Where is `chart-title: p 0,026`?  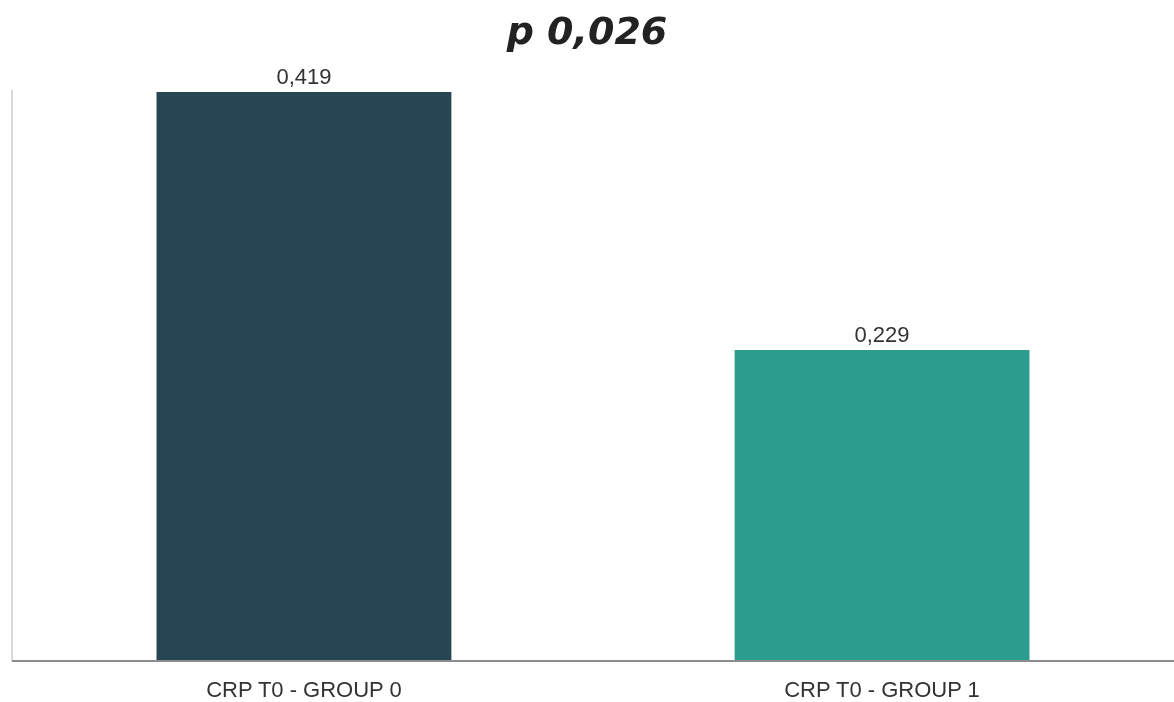 chart-title: p 0,026 is located at coordinates (586, 31).